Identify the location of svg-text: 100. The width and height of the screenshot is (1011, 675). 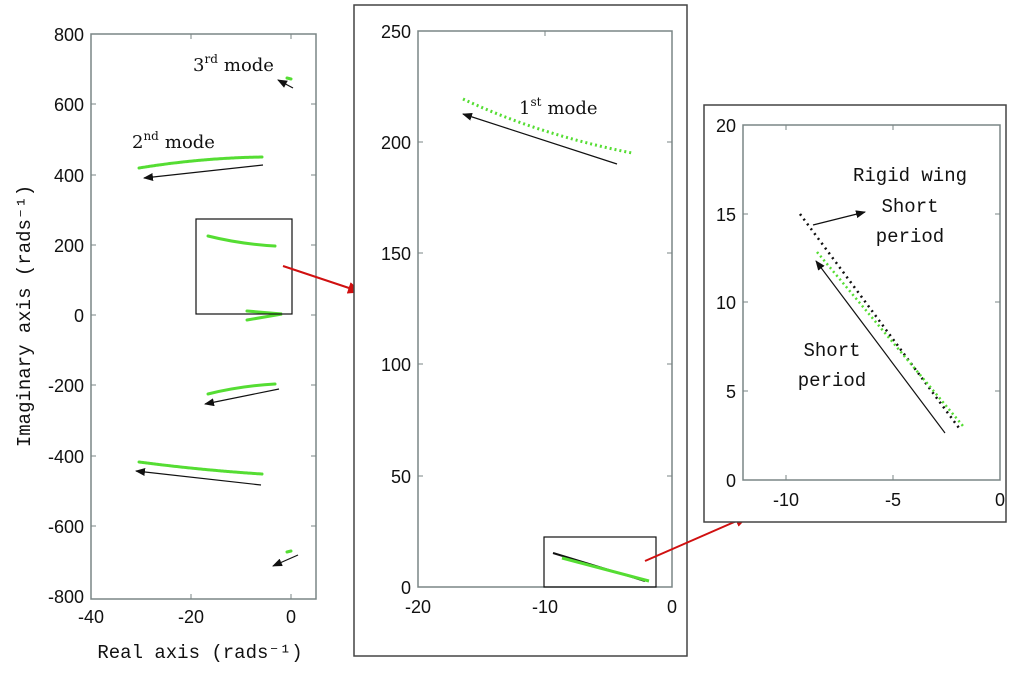
(396, 365).